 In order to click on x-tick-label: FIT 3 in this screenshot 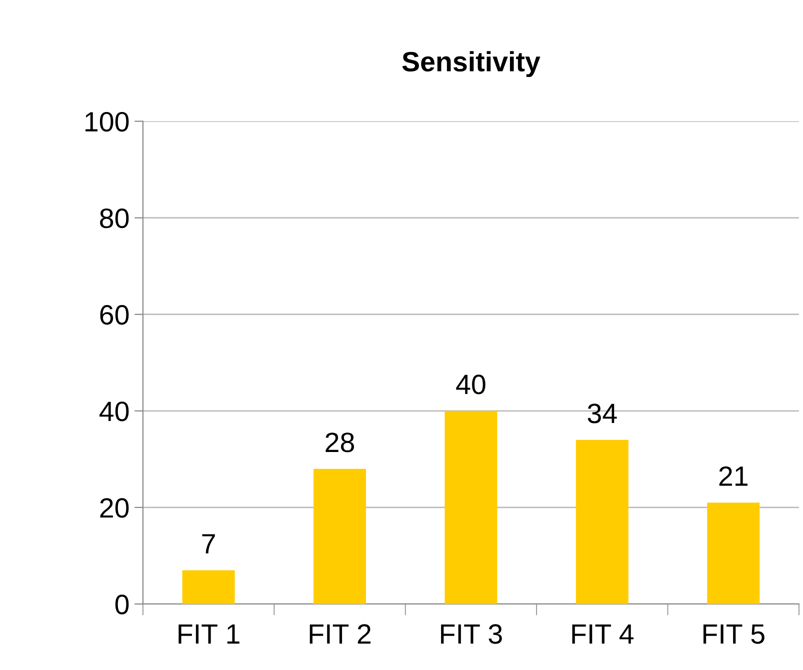, I will do `click(471, 634)`.